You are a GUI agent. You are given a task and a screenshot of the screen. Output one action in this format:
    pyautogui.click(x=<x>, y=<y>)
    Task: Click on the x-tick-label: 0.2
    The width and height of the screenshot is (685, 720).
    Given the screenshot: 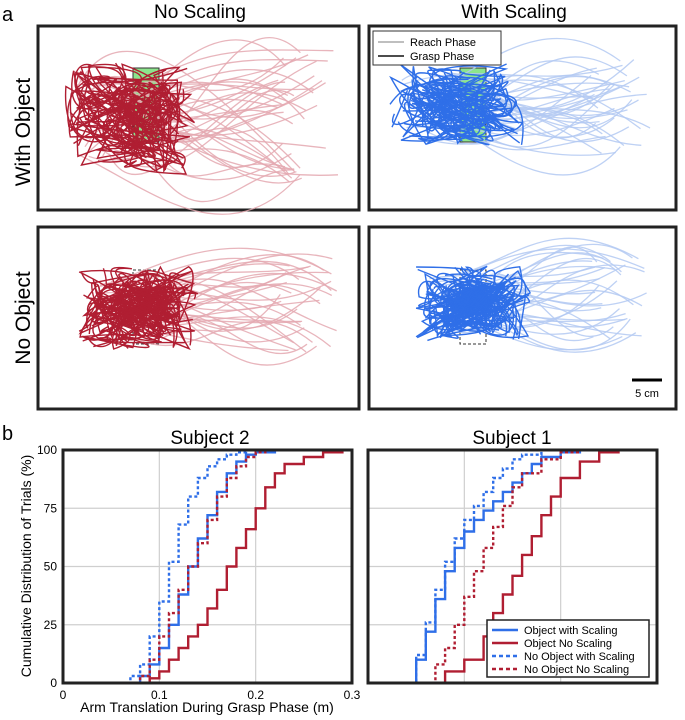 What is the action you would take?
    pyautogui.click(x=255, y=695)
    